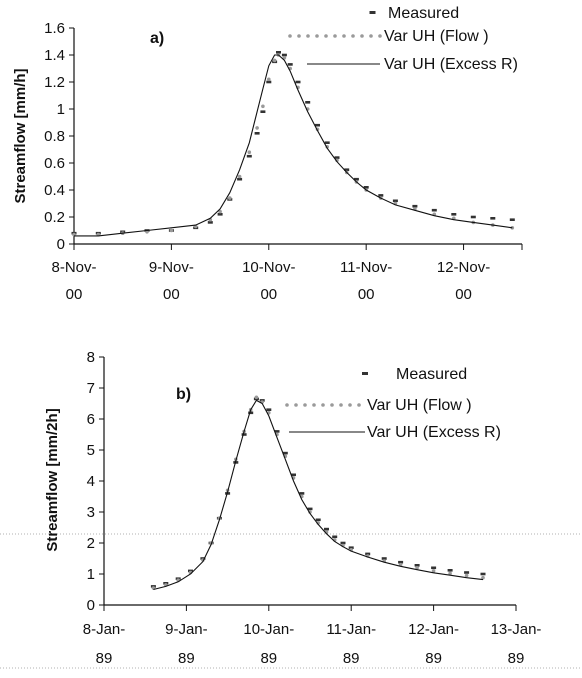 This screenshot has height=678, width=582. Describe the element at coordinates (91, 512) in the screenshot. I see `y-tick-label: 3` at that location.